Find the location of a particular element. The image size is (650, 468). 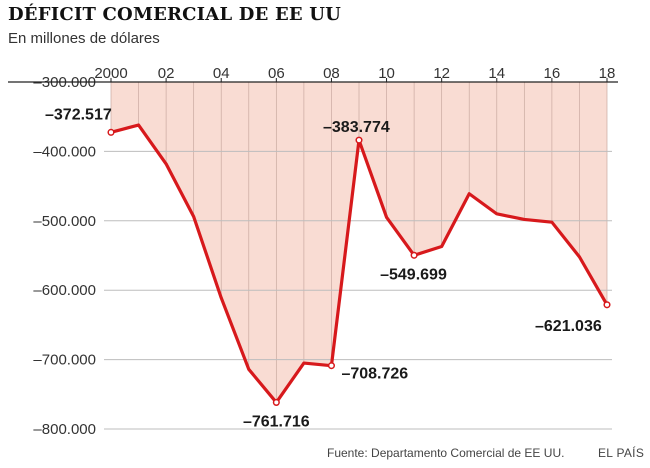

x-tick-label: 18 is located at coordinates (607, 73).